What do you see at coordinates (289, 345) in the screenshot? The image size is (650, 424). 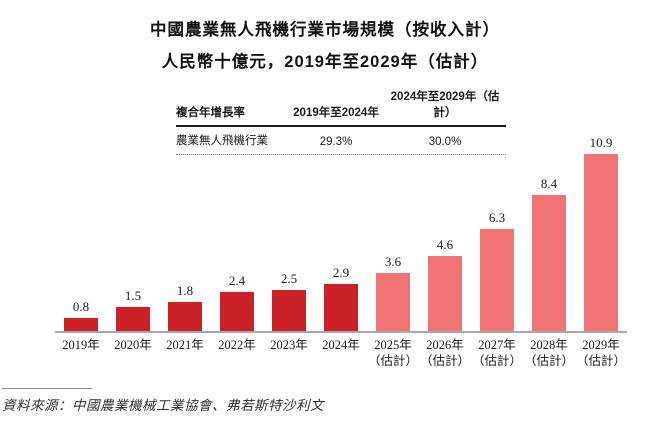 I see `x-axis-label-year: 2023年` at bounding box center [289, 345].